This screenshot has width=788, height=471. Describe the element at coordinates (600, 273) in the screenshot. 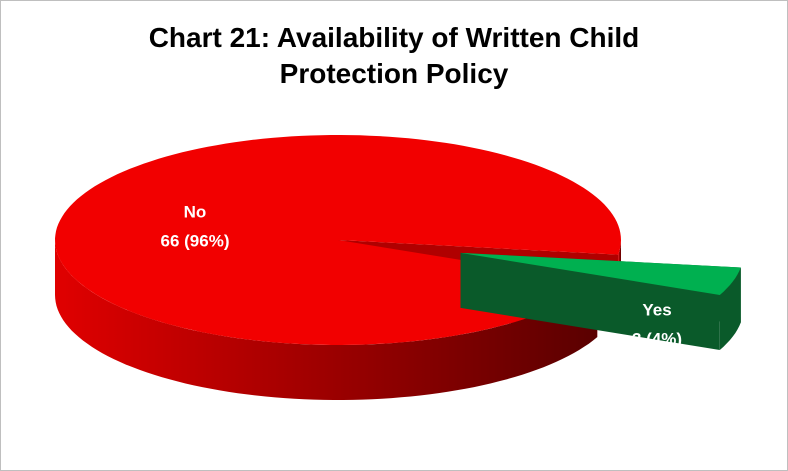

I see `pie-slice` at that location.